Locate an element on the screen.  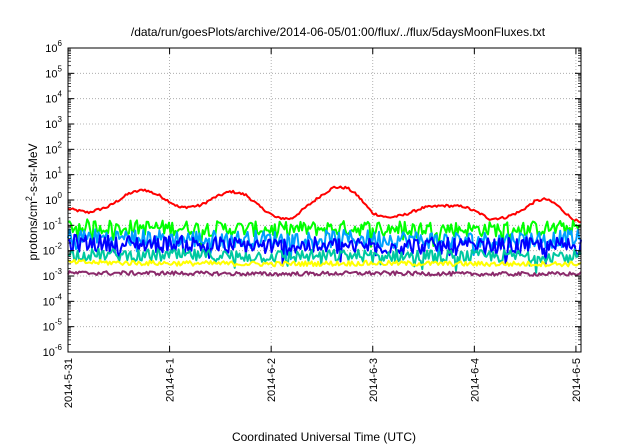
y-tick-label: 10¹ is located at coordinates (53, 174).